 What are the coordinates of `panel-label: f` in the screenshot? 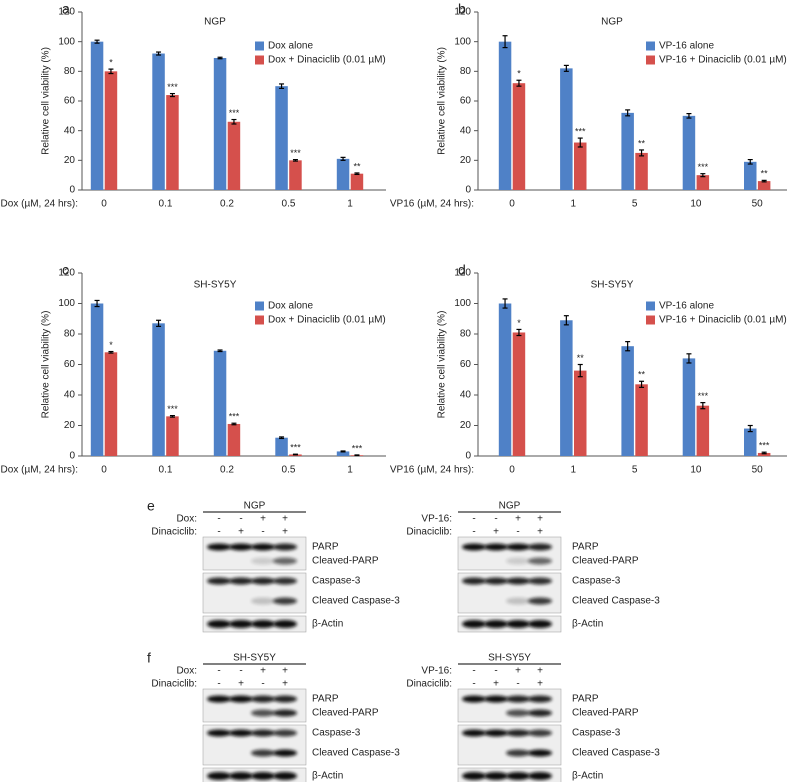 It's located at (149, 658).